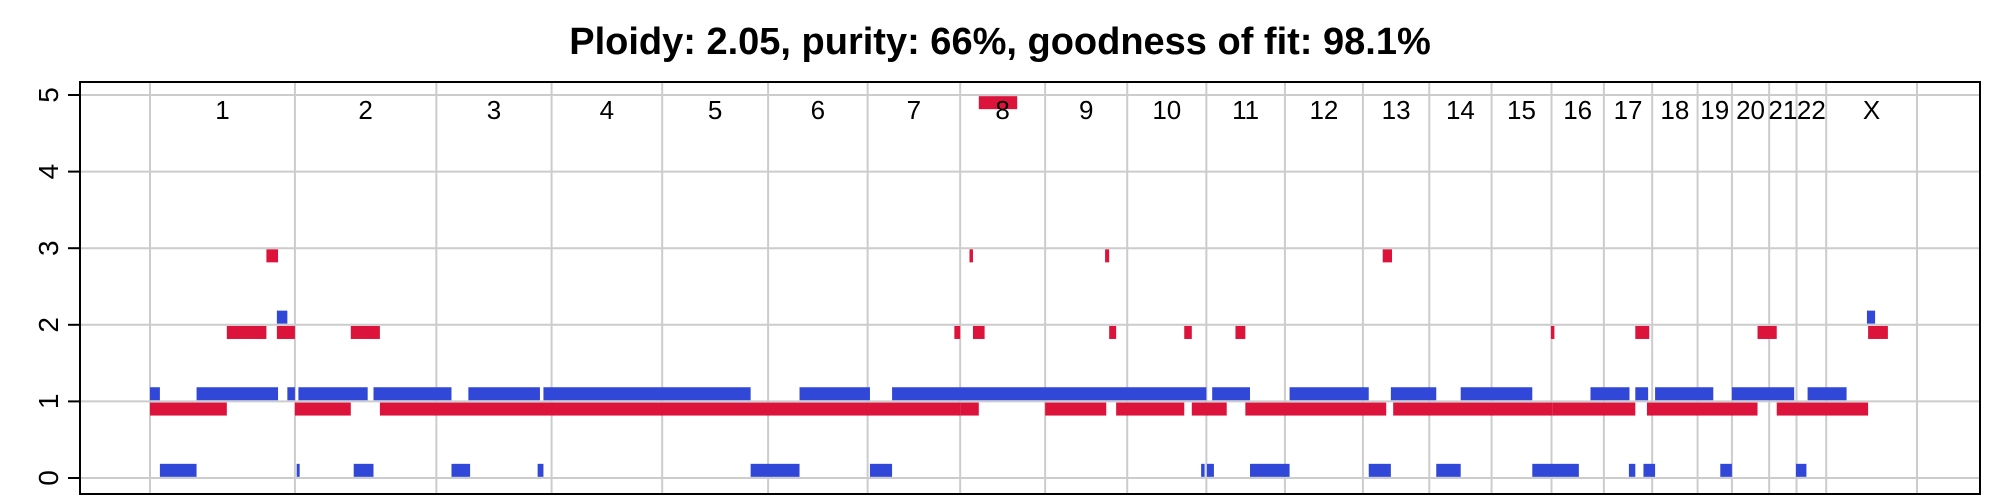 The image size is (2000, 500). Describe the element at coordinates (494, 110) in the screenshot. I see `chromosome-label: 3` at that location.